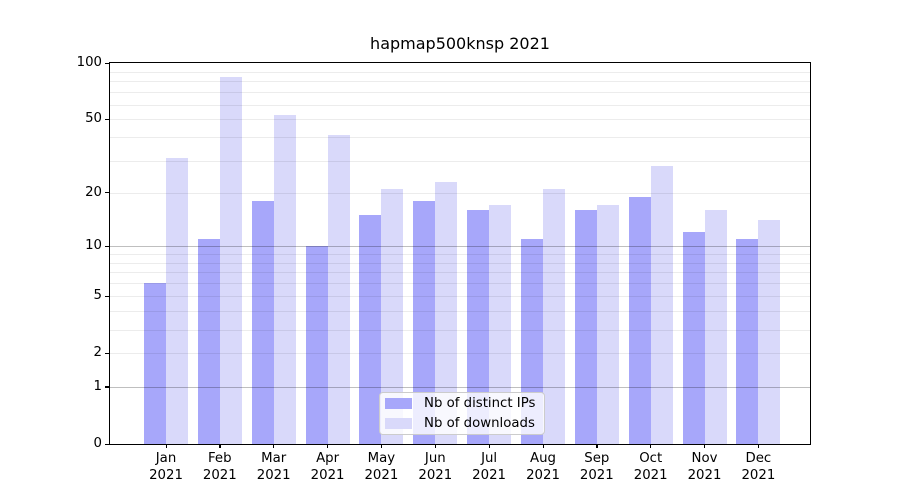 Image resolution: width=900 pixels, height=500 pixels. What do you see at coordinates (769, 332) in the screenshot?
I see `bar-nb-of-downloads-dec-2021` at bounding box center [769, 332].